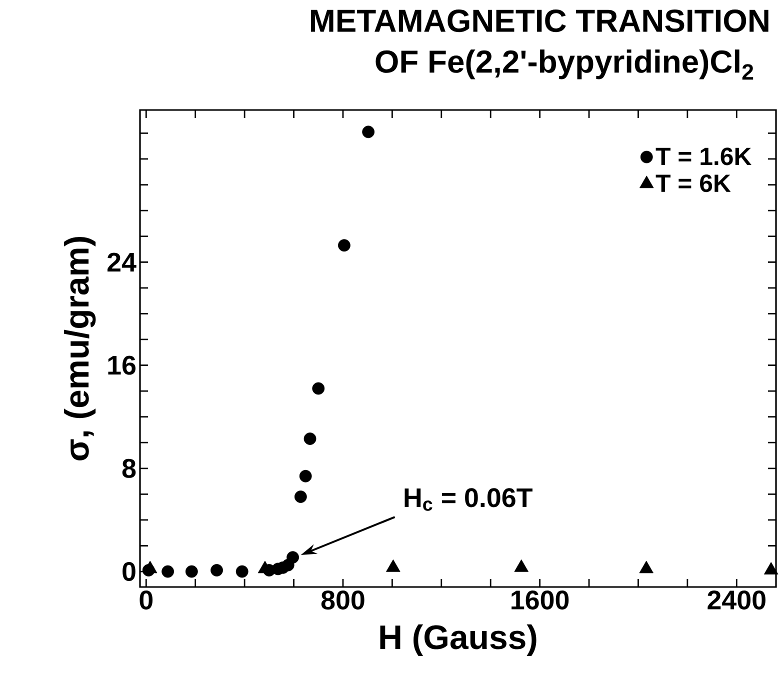 Image resolution: width=780 pixels, height=698 pixels. What do you see at coordinates (458, 640) in the screenshot?
I see `x-axis-title: H (Gauss)` at bounding box center [458, 640].